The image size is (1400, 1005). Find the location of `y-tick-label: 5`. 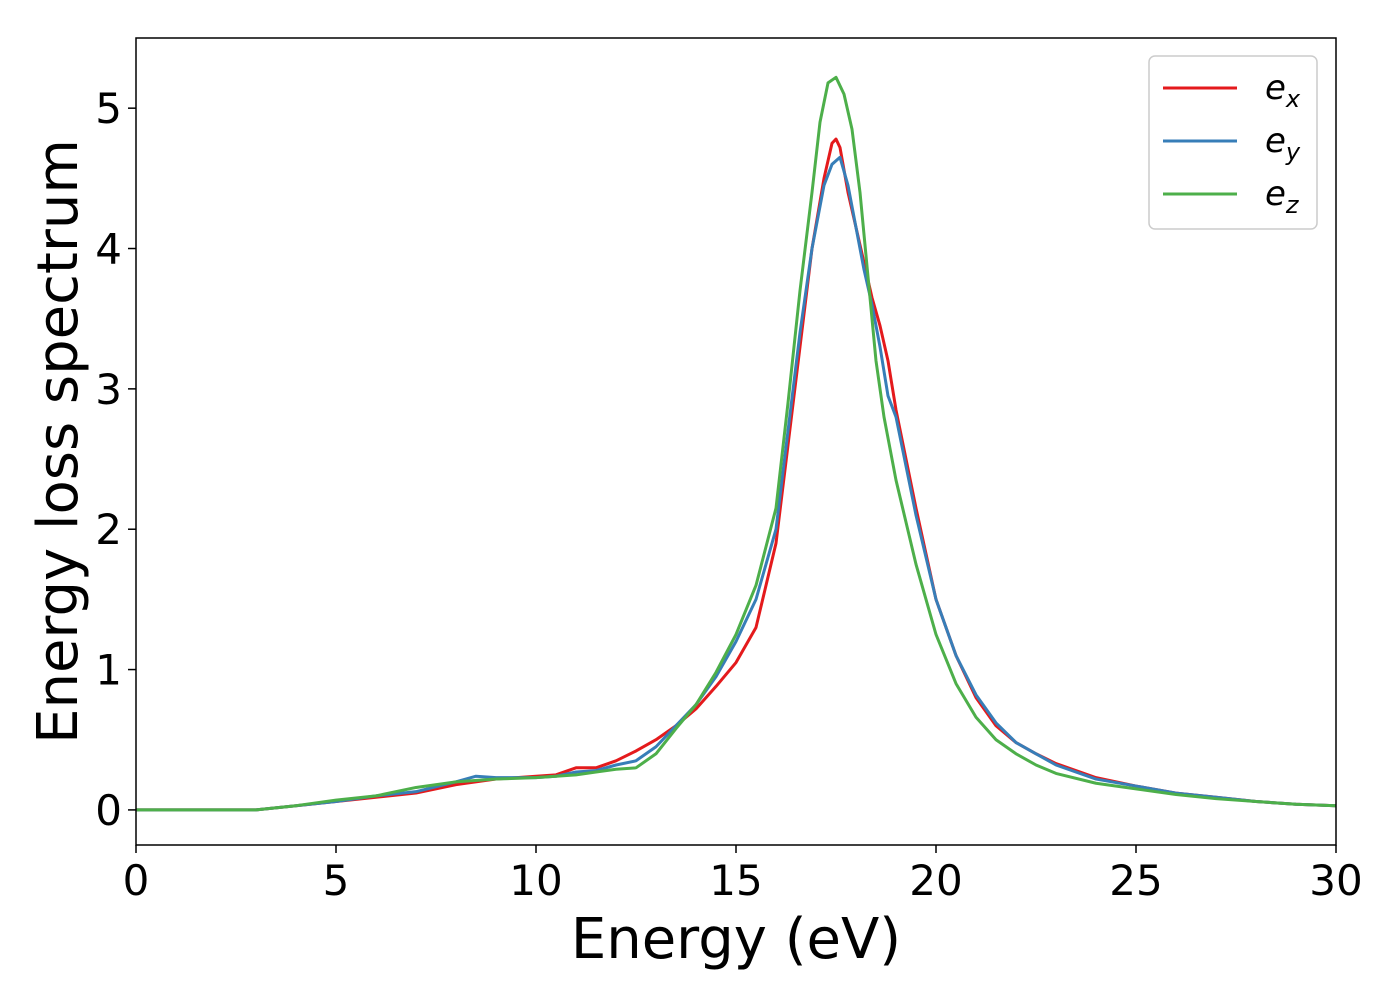

y-tick-label: 5 is located at coordinates (108, 108).